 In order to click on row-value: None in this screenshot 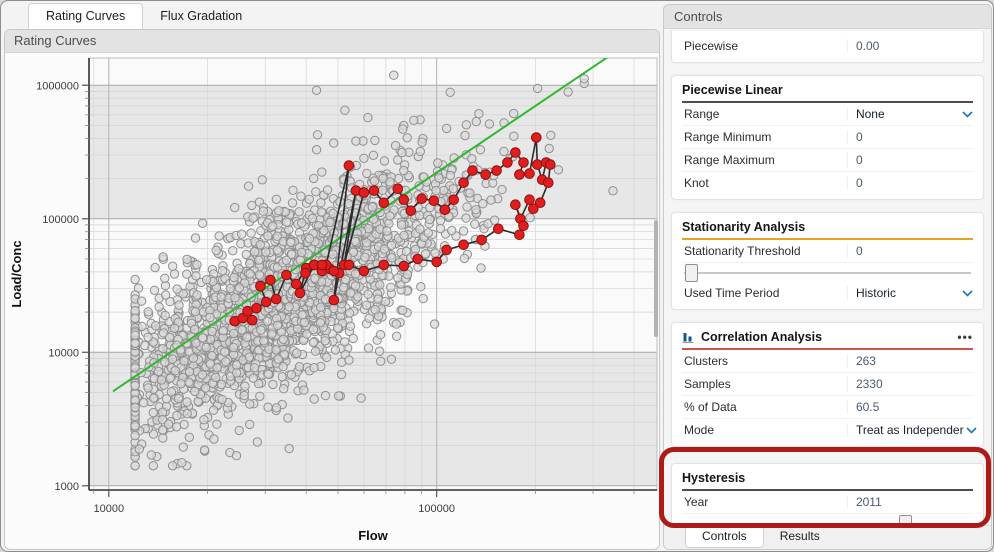, I will do `click(870, 114)`.